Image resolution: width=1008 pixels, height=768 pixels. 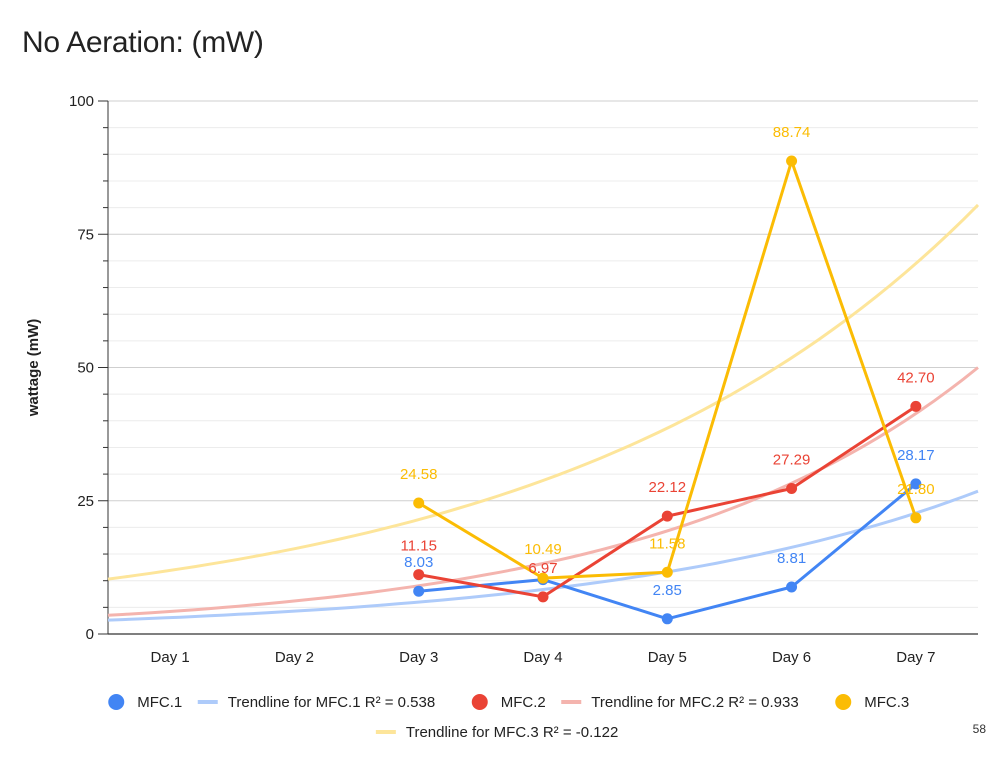 What do you see at coordinates (294, 657) in the screenshot?
I see `x-tick-label: Day 2` at bounding box center [294, 657].